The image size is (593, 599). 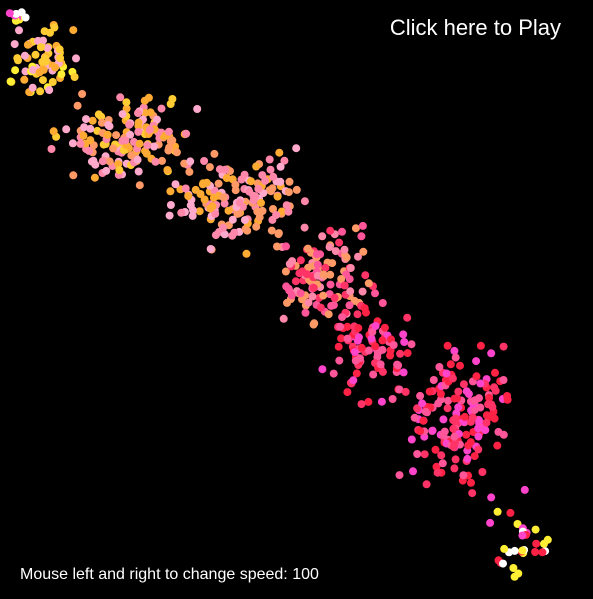 What do you see at coordinates (475, 27) in the screenshot?
I see `play-button: Click here to Play` at bounding box center [475, 27].